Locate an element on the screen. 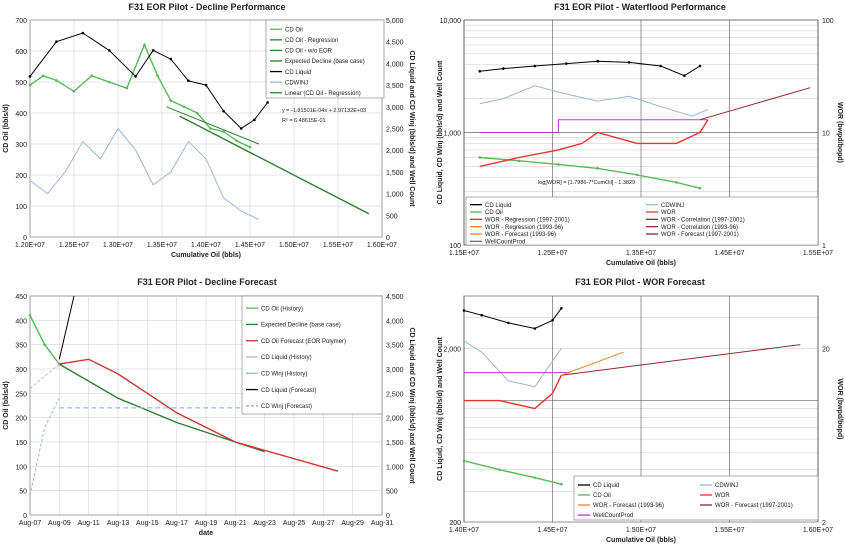 The width and height of the screenshot is (845, 554). legend-label: CD Oil (History) is located at coordinates (282, 309).